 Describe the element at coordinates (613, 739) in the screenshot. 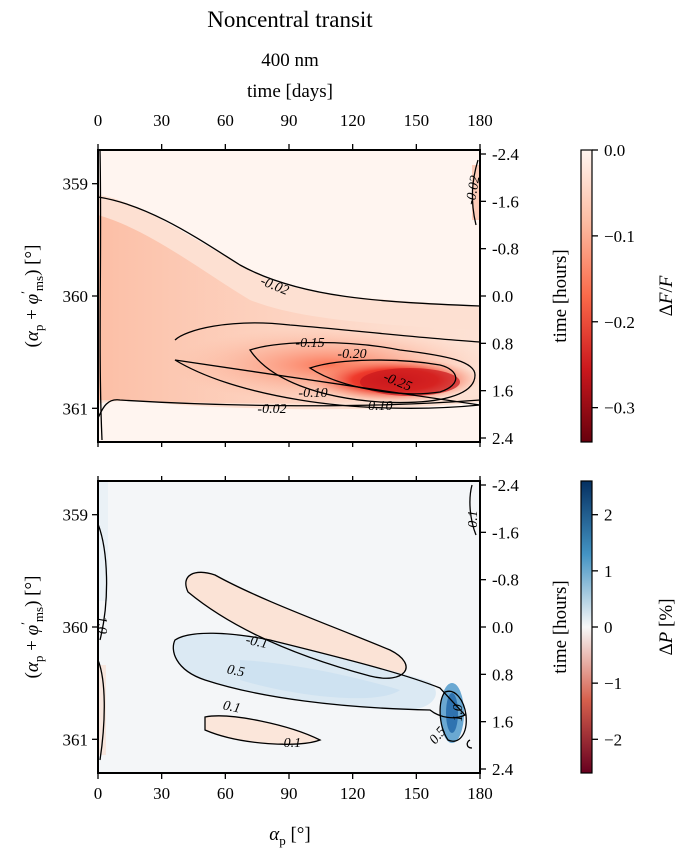

I see `bottom-colorbar-tick-label: −2` at that location.